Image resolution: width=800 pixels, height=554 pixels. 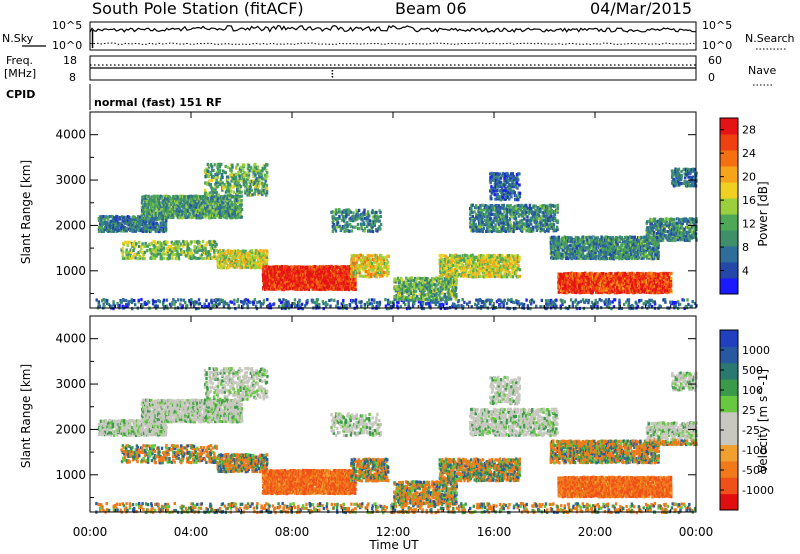 What do you see at coordinates (717, 25) in the screenshot?
I see `noise-tick-high-right: 10^5` at bounding box center [717, 25].